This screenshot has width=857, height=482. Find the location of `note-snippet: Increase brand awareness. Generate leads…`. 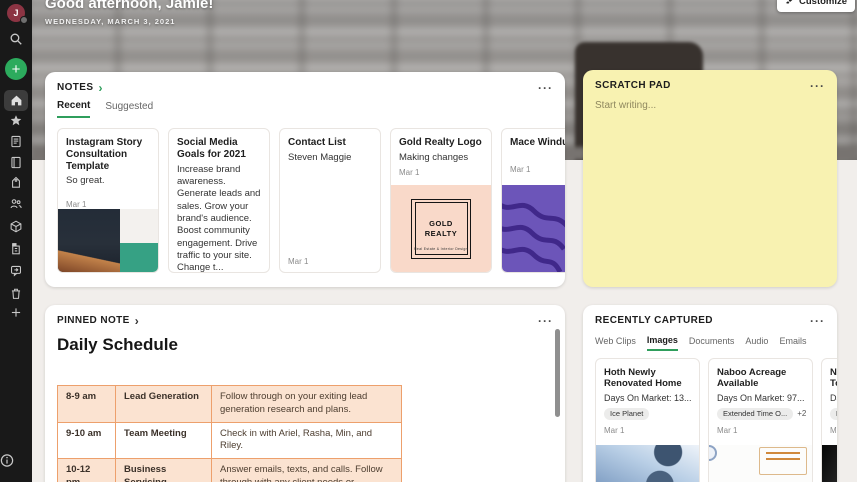

note-snippet: Increase brand awareness. Generate leads… is located at coordinates (219, 218).